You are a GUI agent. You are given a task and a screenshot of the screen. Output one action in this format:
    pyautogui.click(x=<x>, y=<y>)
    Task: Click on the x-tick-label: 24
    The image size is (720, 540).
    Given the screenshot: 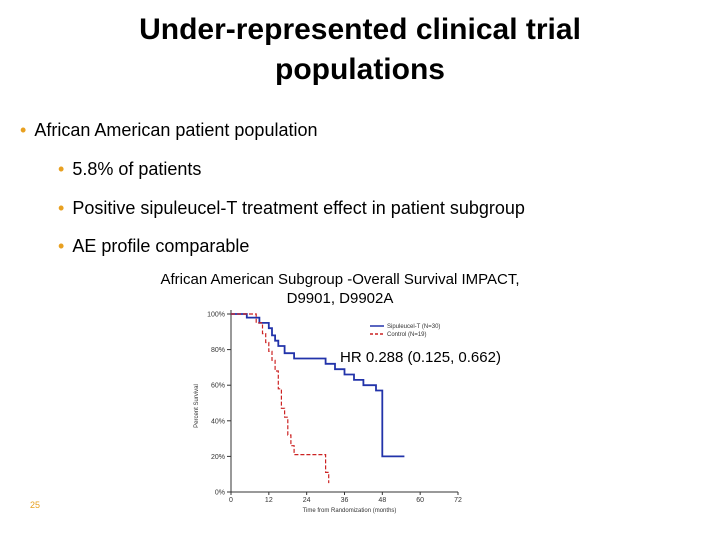 What is the action you would take?
    pyautogui.click(x=307, y=500)
    